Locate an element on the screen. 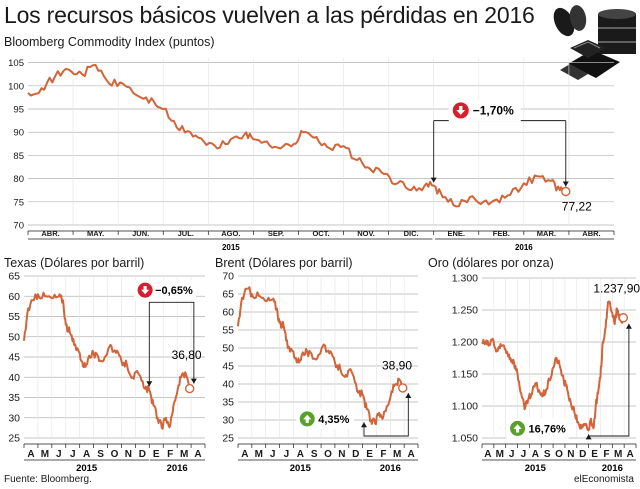 Image resolution: width=640 pixels, height=489 pixels. x-tick-label: DIC. is located at coordinates (411, 233).